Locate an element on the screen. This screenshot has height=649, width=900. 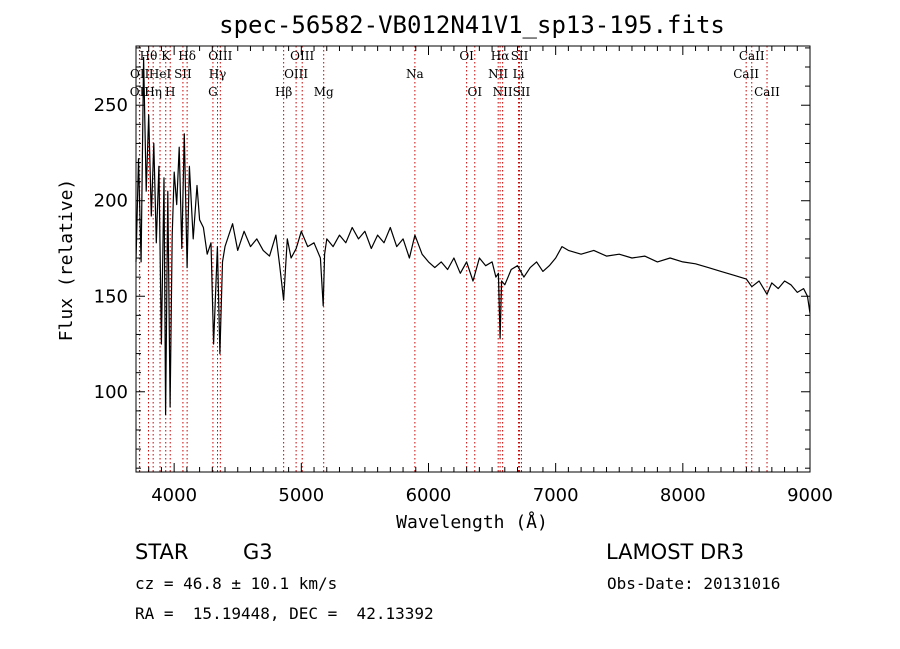
line-label-18: OI is located at coordinates (474, 92).